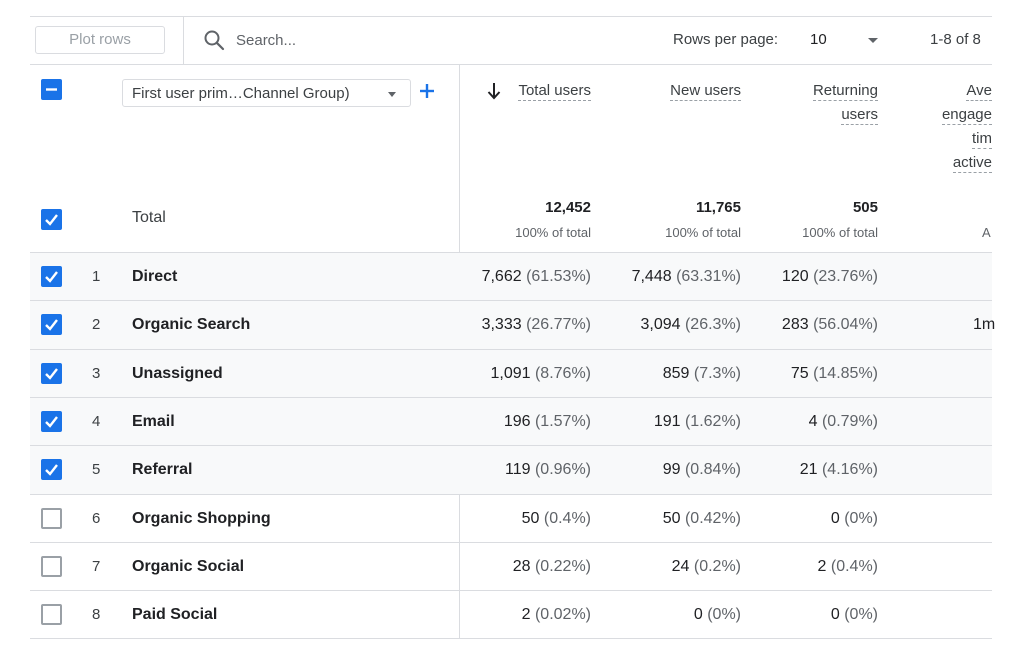 The image size is (1024, 662). What do you see at coordinates (873, 40) in the screenshot?
I see `caret-down-icon` at bounding box center [873, 40].